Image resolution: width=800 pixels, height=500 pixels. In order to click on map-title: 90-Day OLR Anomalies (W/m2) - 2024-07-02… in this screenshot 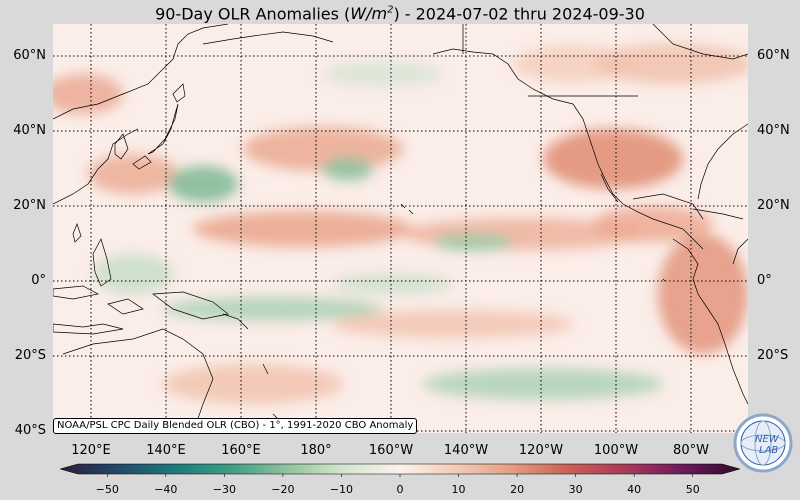, I will do `click(400, 12)`.